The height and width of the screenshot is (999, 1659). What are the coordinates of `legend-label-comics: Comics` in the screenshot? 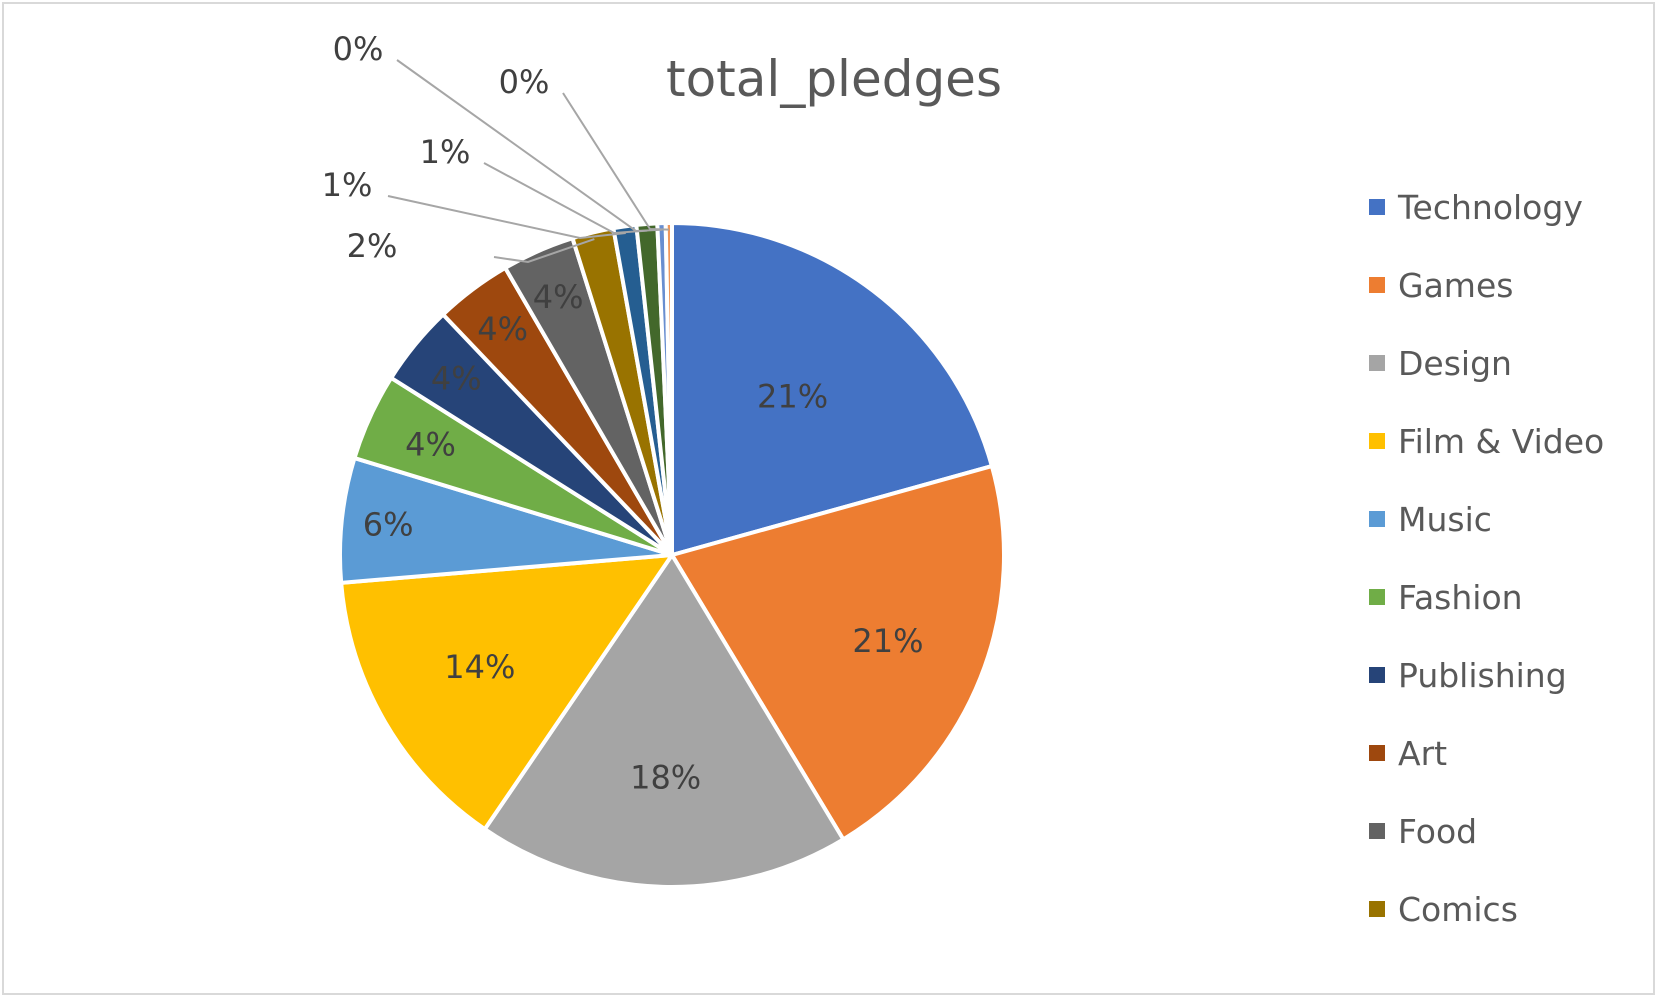 It's located at (1458, 909).